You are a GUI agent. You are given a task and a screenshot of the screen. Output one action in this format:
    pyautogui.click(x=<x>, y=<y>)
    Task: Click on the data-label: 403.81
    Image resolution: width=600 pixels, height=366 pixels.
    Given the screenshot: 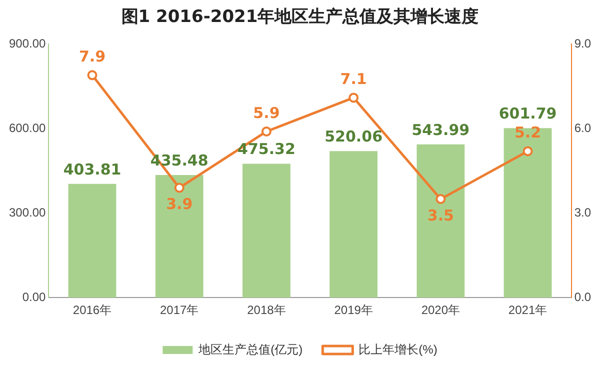 What is the action you would take?
    pyautogui.click(x=92, y=169)
    